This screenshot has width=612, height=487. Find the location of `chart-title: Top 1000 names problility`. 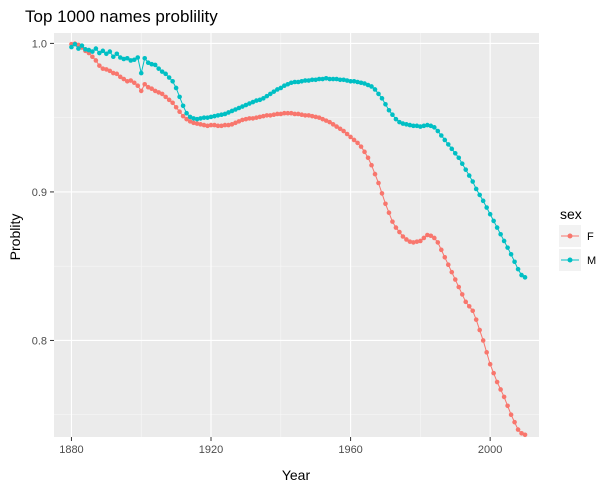

chart-title: Top 1000 names problility is located at coordinates (121, 16).